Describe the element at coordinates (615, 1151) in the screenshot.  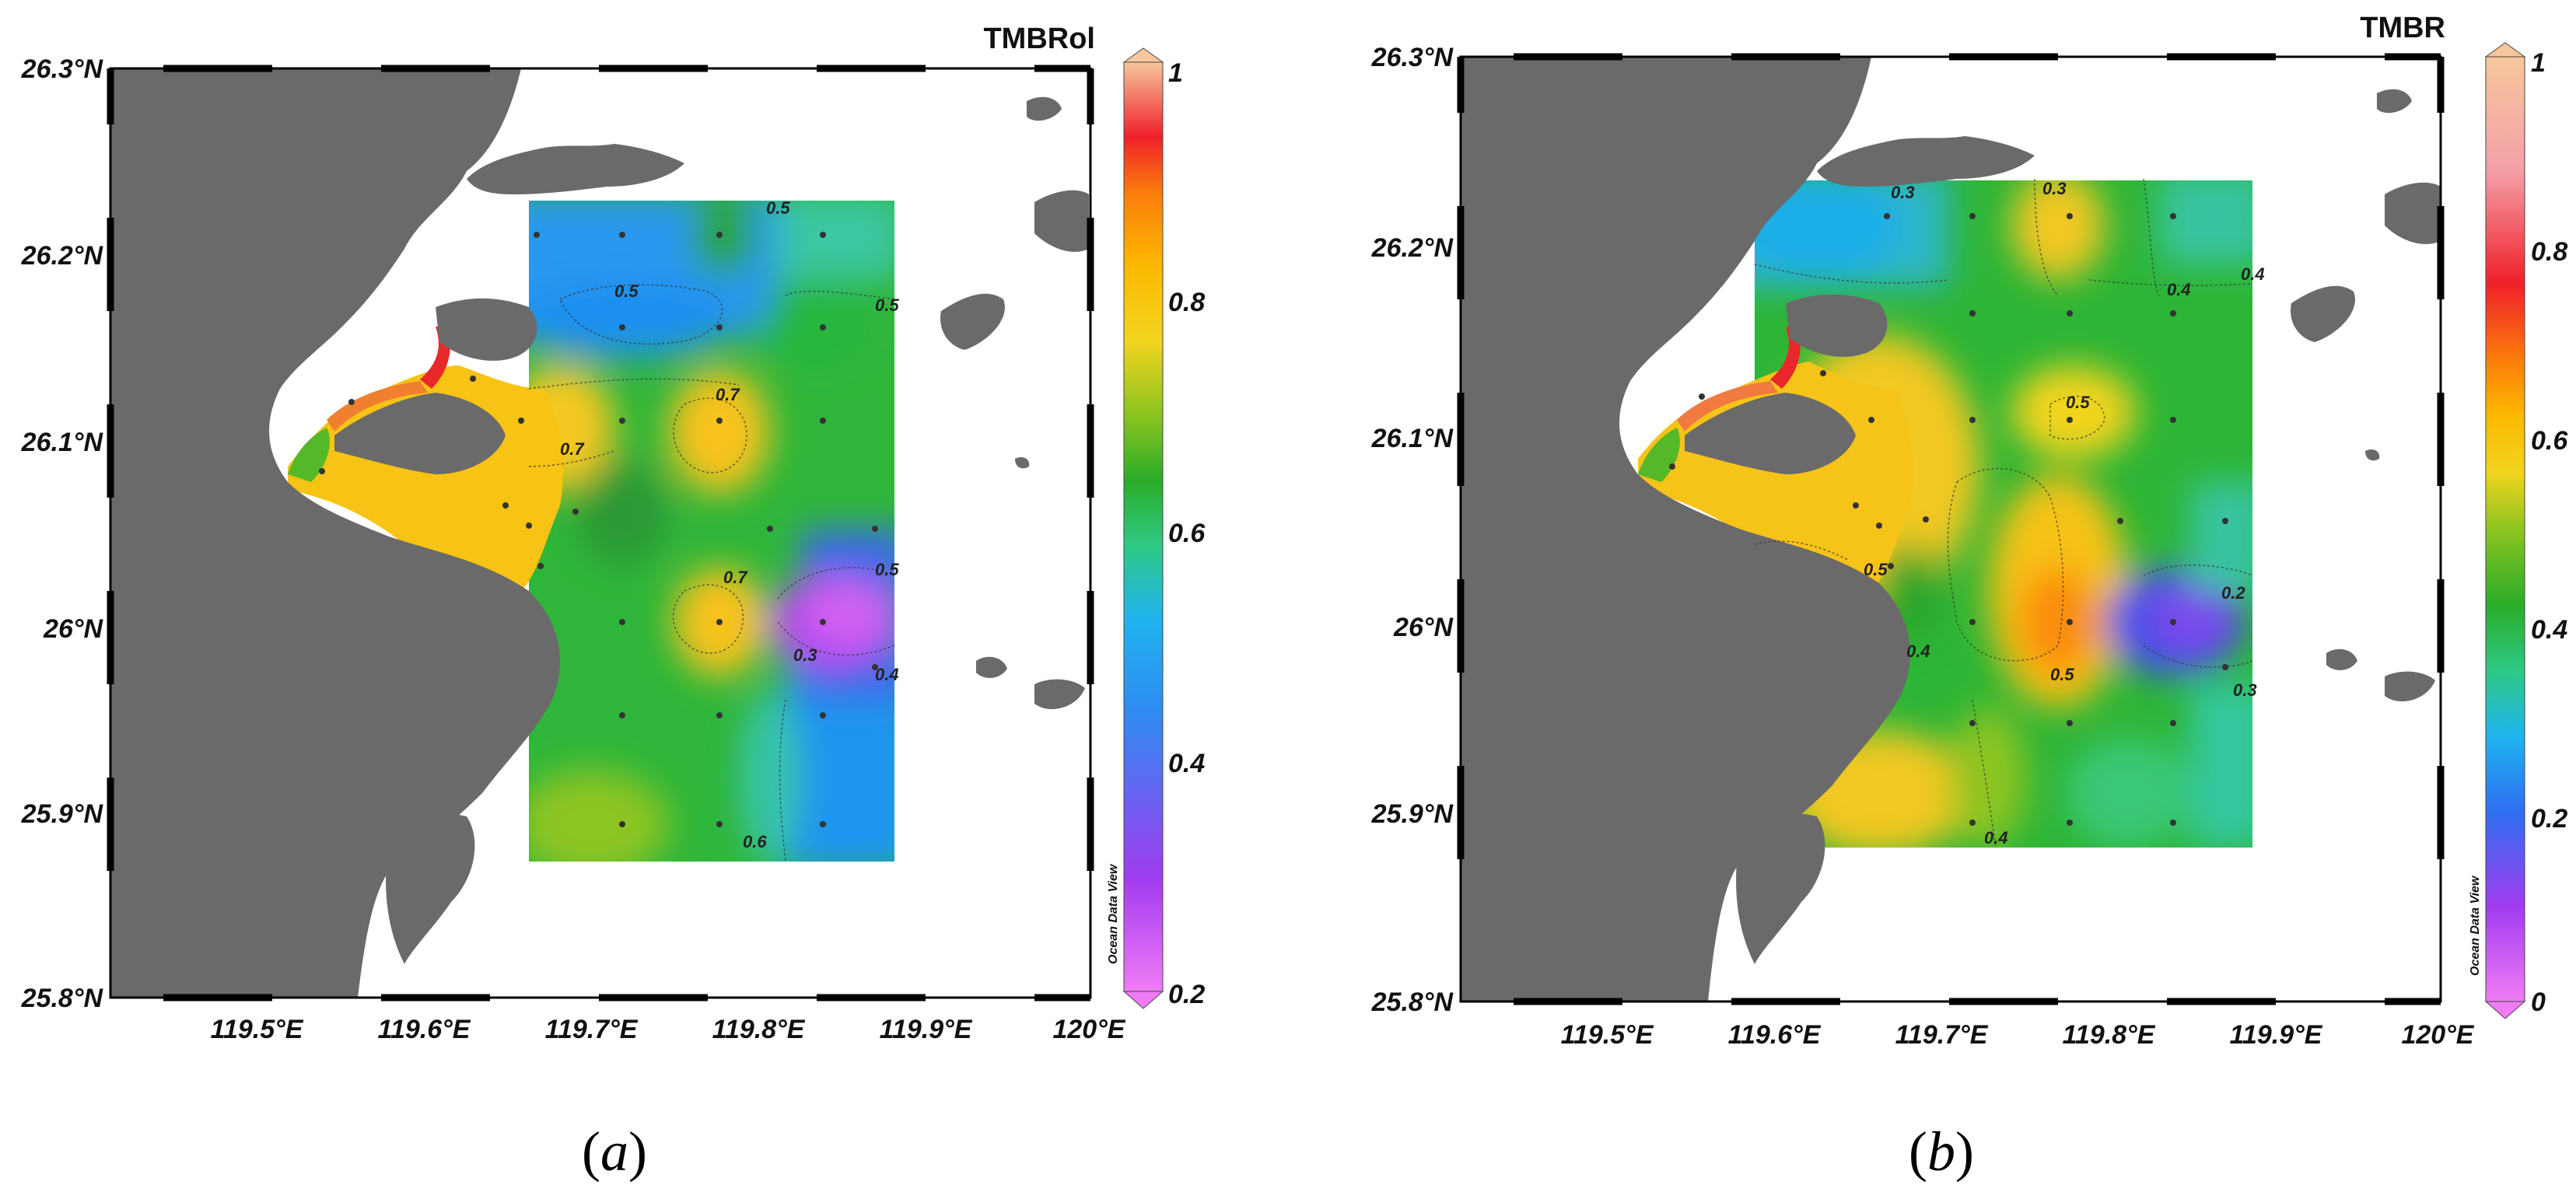
I see `caption-a: (a)` at that location.